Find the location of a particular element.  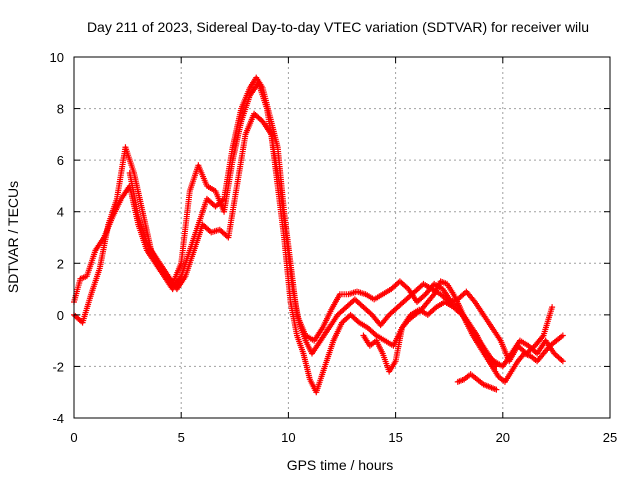

y-tick-label: 4 is located at coordinates (60, 212).